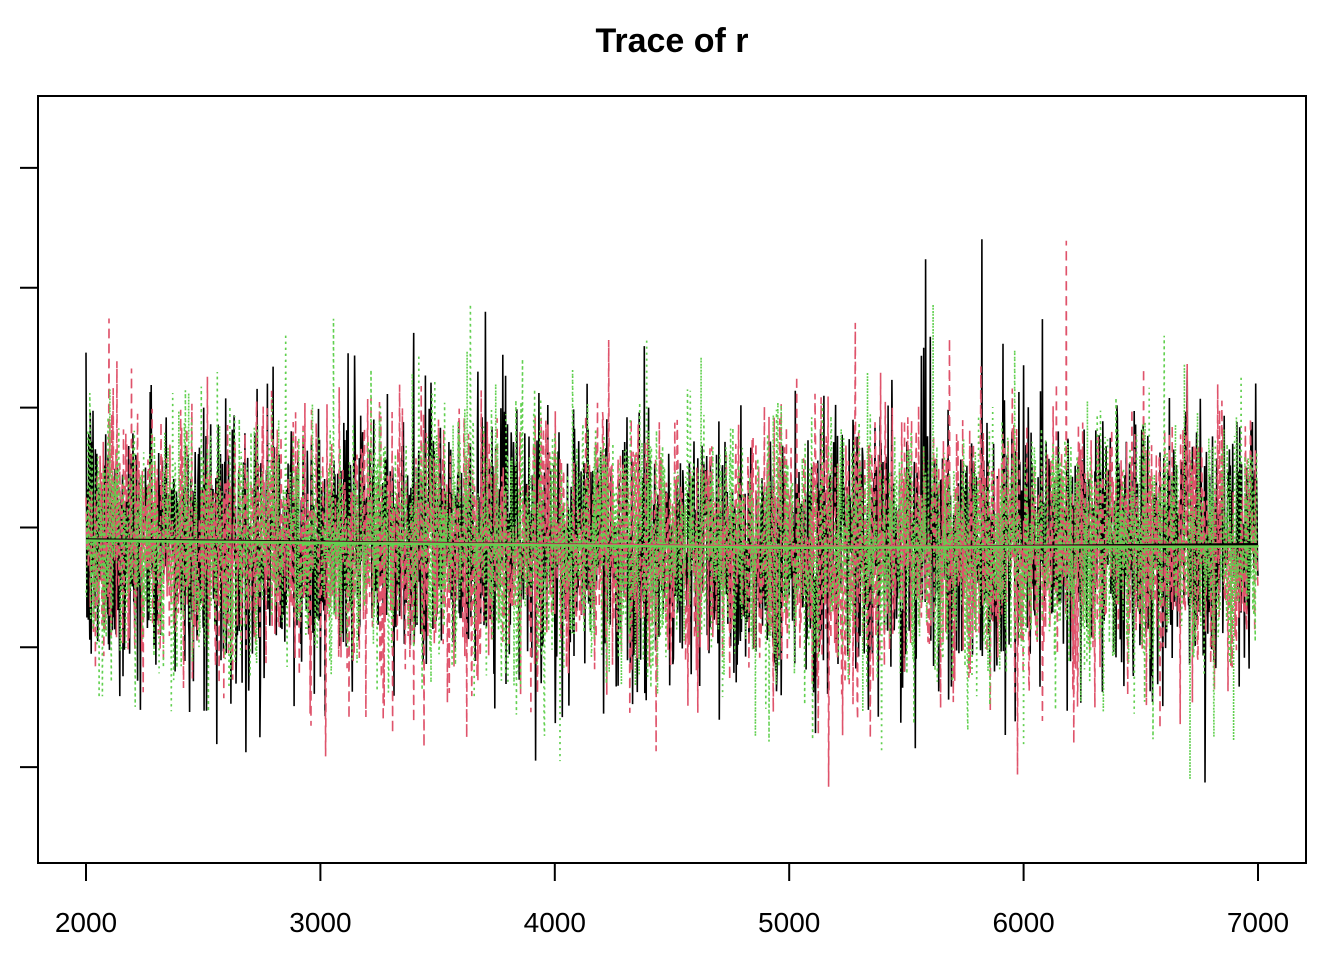  Describe the element at coordinates (672, 41) in the screenshot. I see `chart-title: Trace of r` at that location.